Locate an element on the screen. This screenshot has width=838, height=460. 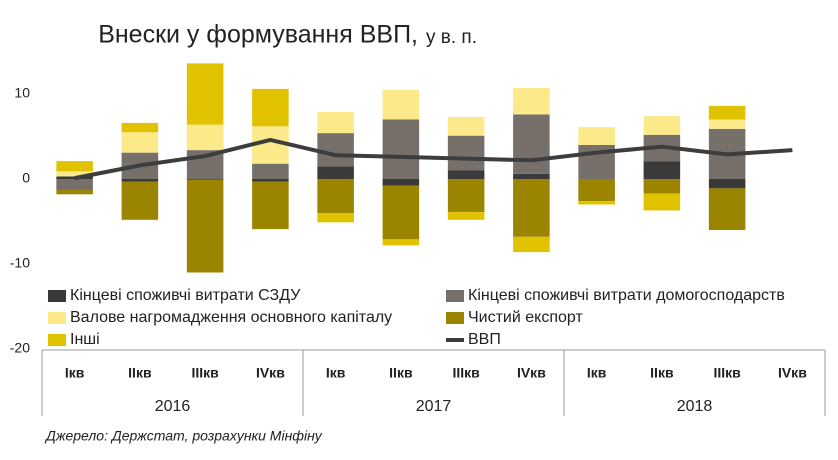
legend-label: Інші is located at coordinates (85, 339).